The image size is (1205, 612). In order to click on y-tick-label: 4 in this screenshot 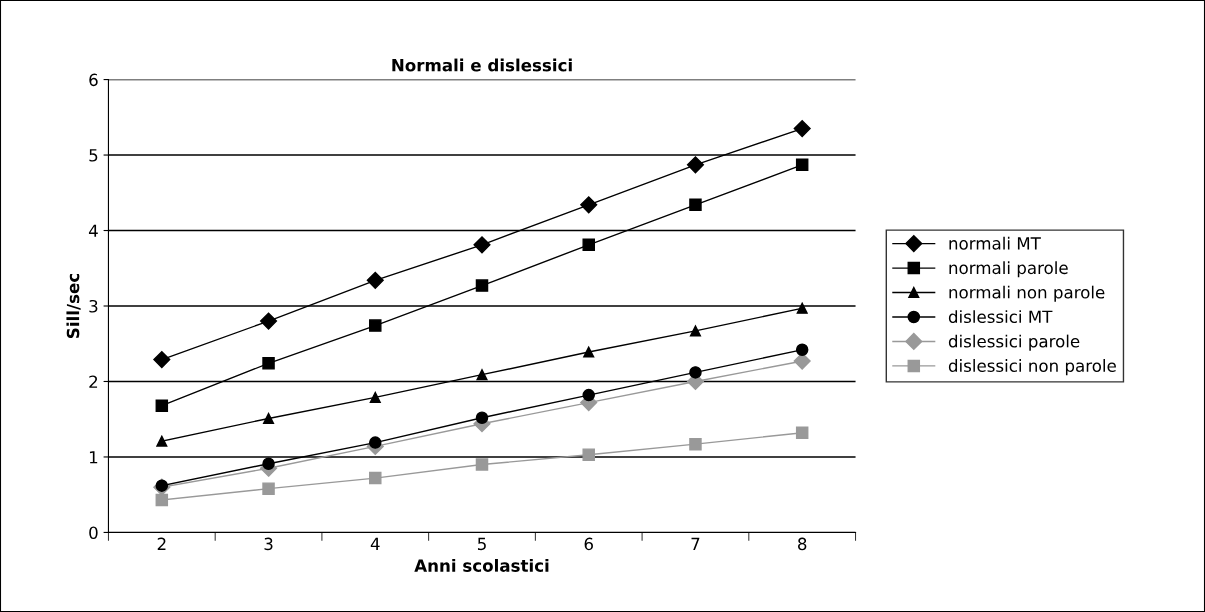, I will do `click(93, 230)`.